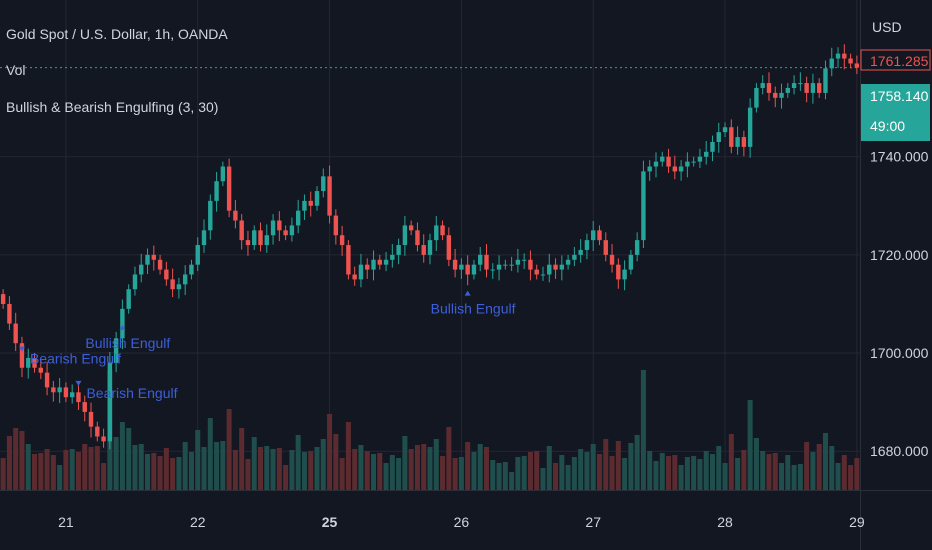 Image resolution: width=932 pixels, height=550 pixels. Describe the element at coordinates (16, 70) in the screenshot. I see `volume-legend: Vol` at that location.